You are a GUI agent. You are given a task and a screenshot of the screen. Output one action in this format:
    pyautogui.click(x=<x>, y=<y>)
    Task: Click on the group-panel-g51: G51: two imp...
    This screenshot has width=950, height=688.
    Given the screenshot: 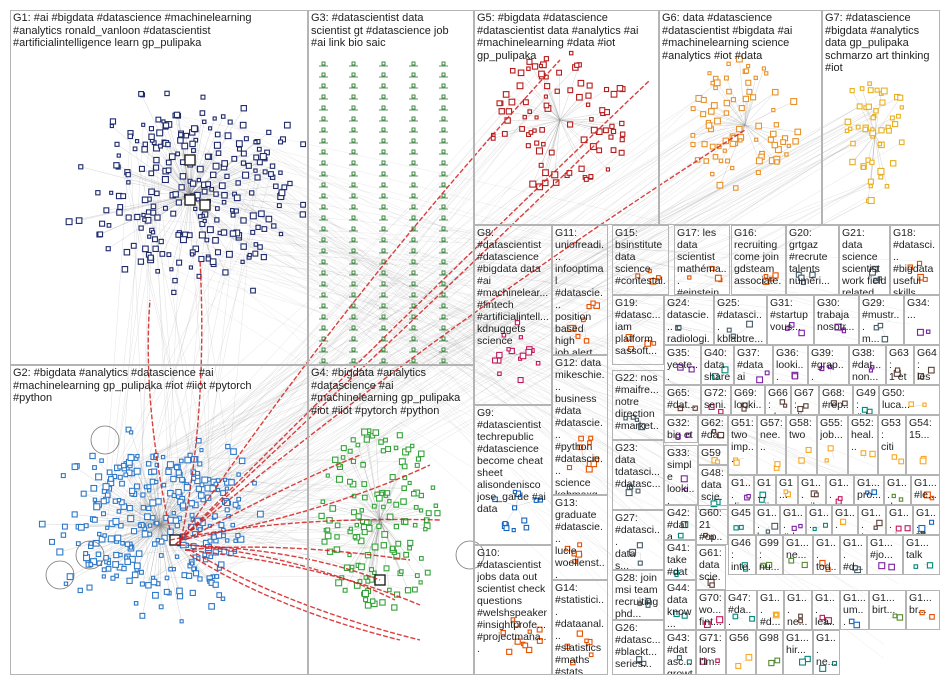 What is the action you would take?
    pyautogui.click(x=742, y=445)
    